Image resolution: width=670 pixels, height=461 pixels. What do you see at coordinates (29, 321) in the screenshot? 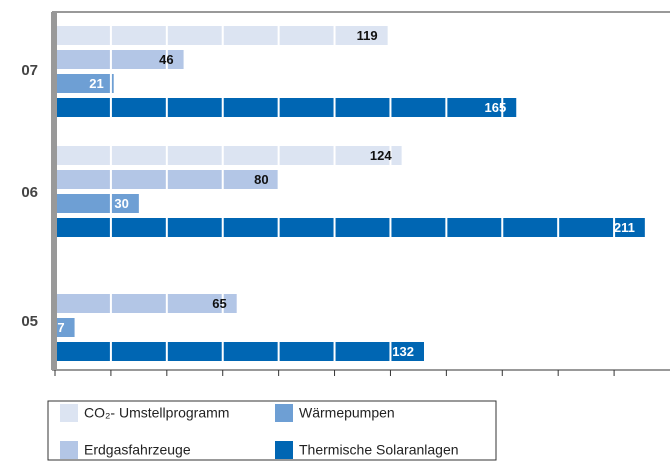
I see `category-label: 05` at bounding box center [29, 321].